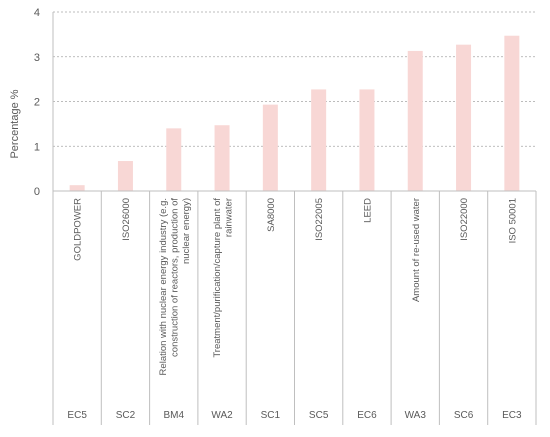  What do you see at coordinates (37, 147) in the screenshot?
I see `y-tick-label: 1` at bounding box center [37, 147].